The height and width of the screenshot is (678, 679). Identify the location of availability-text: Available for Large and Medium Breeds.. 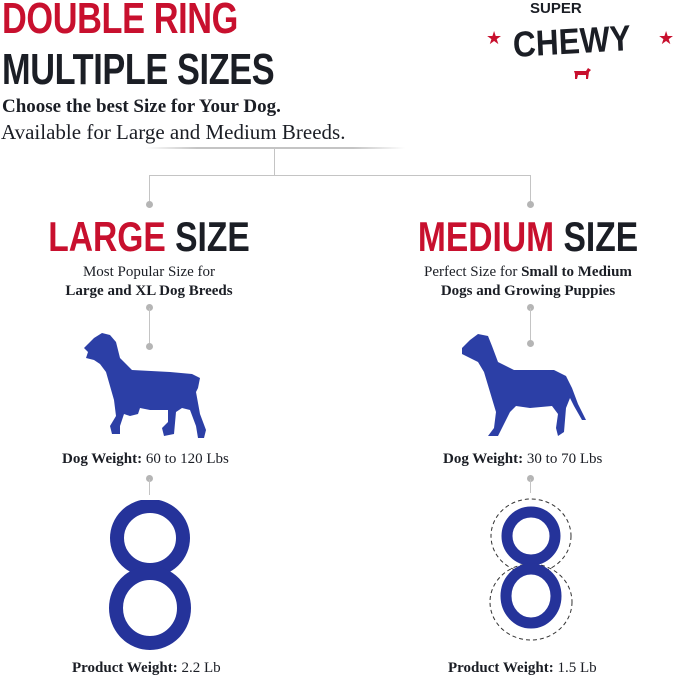
(173, 132).